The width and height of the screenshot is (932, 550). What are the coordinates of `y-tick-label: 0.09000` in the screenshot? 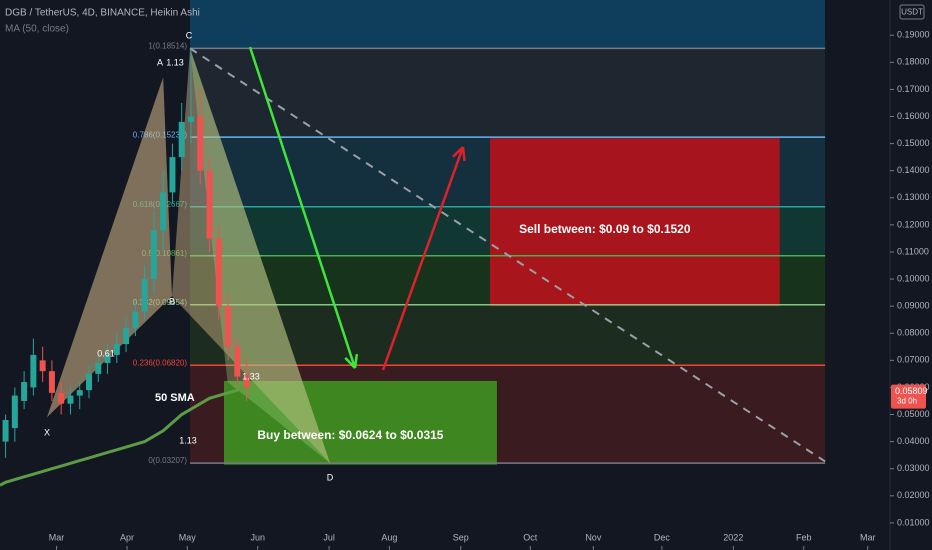 It's located at (913, 306).